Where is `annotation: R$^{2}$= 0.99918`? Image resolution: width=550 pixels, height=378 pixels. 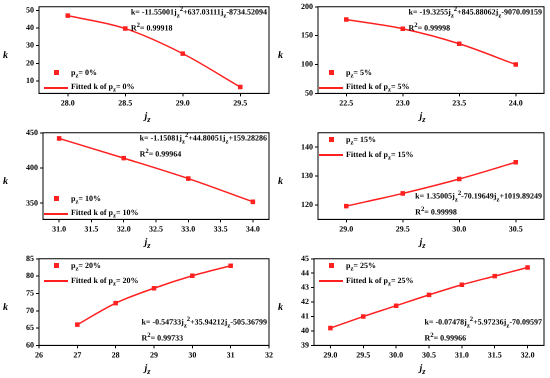
annotation: R$^{2}$= 0.99918 is located at coordinates (152, 27).